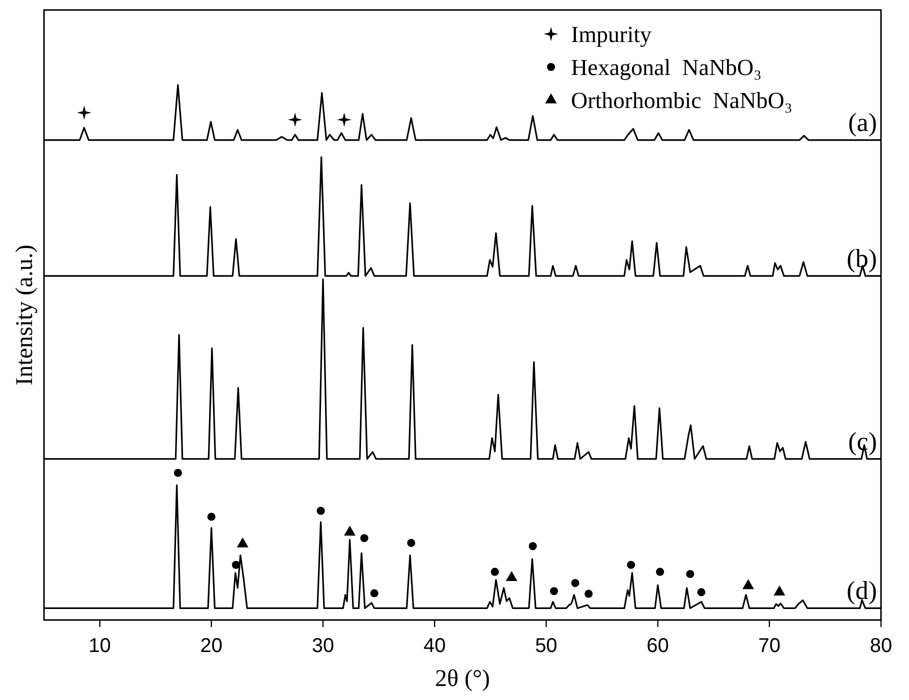 The width and height of the screenshot is (909, 700). What do you see at coordinates (211, 646) in the screenshot?
I see `x-tick-label: 20` at bounding box center [211, 646].